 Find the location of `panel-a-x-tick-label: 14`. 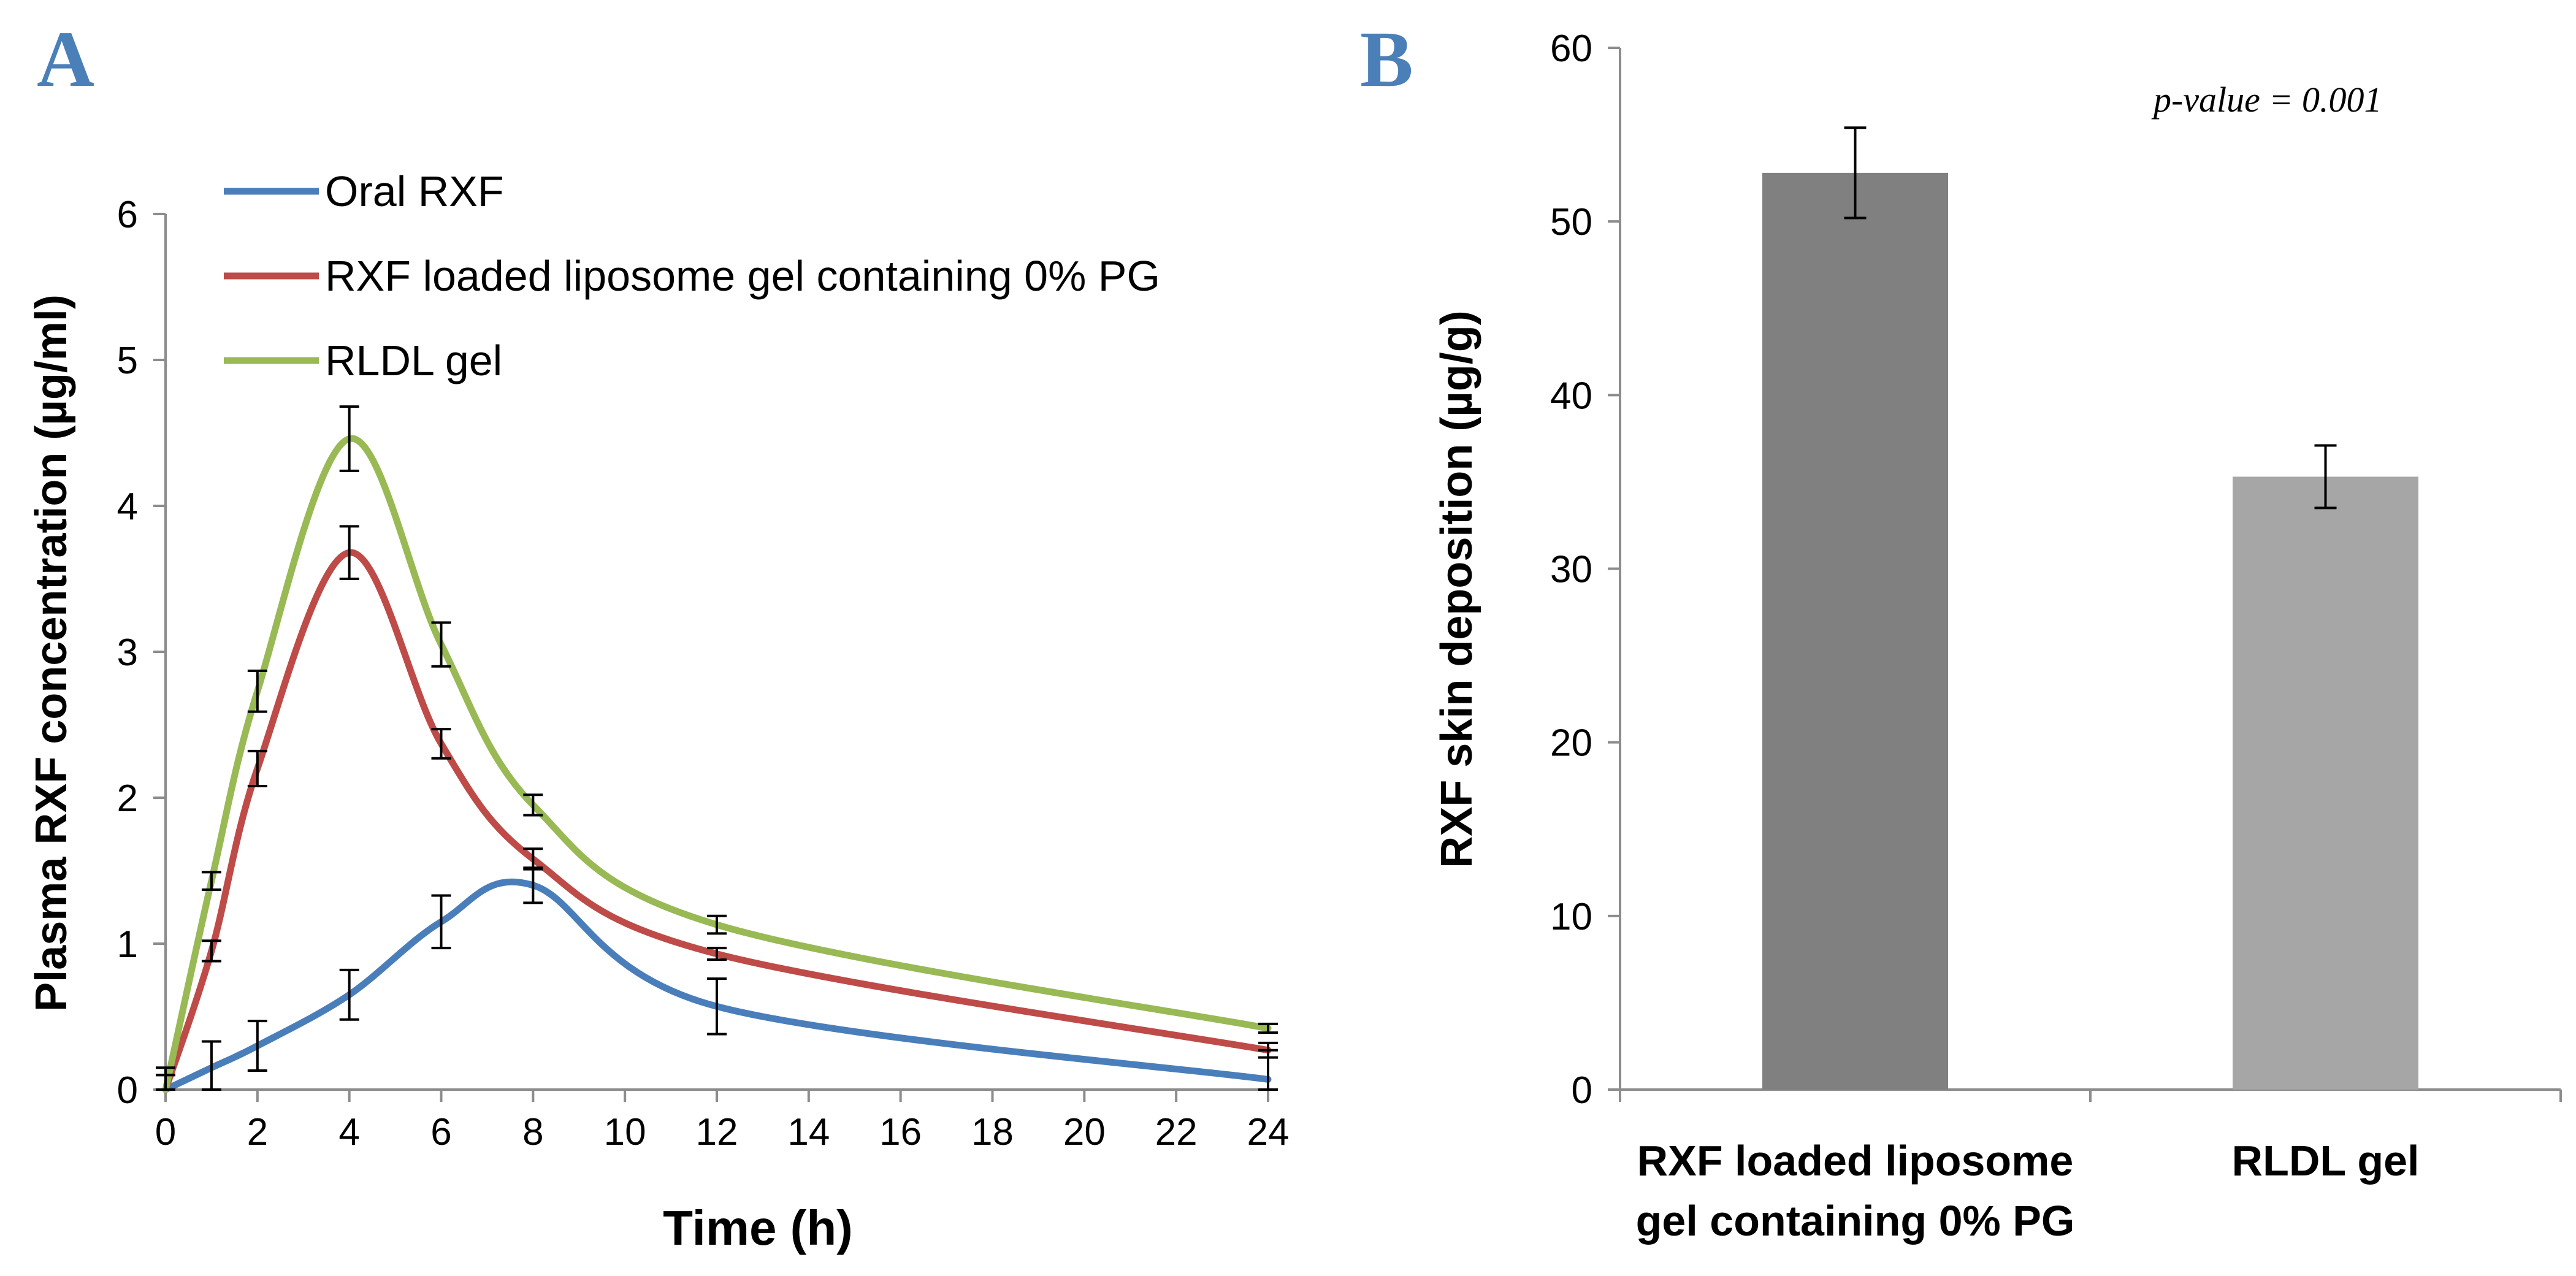

panel-a-x-tick-label: 14 is located at coordinates (808, 1132).